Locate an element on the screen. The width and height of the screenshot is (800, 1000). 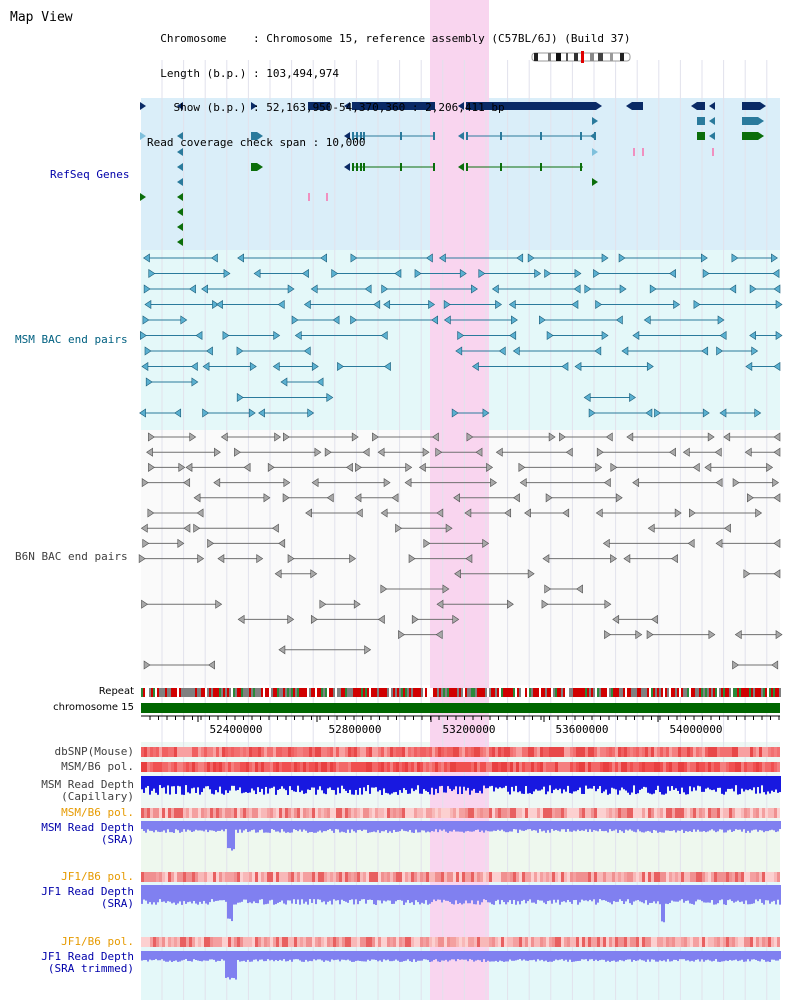
msm-bac-track is located at coordinates (461, 335).